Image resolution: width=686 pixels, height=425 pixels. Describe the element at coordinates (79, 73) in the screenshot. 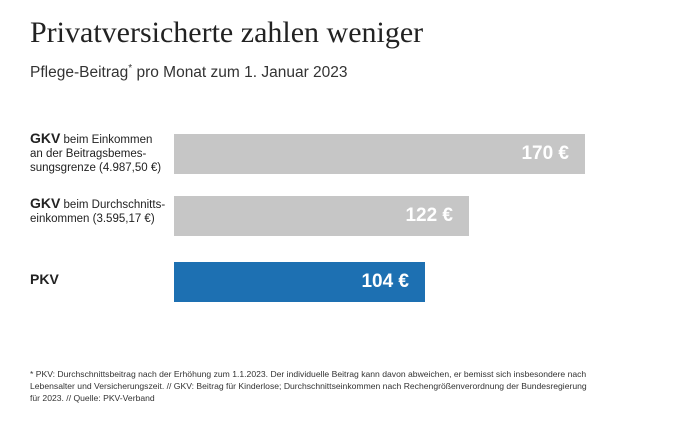

I see `subtitle-main: Pflege-Beitrag` at that location.